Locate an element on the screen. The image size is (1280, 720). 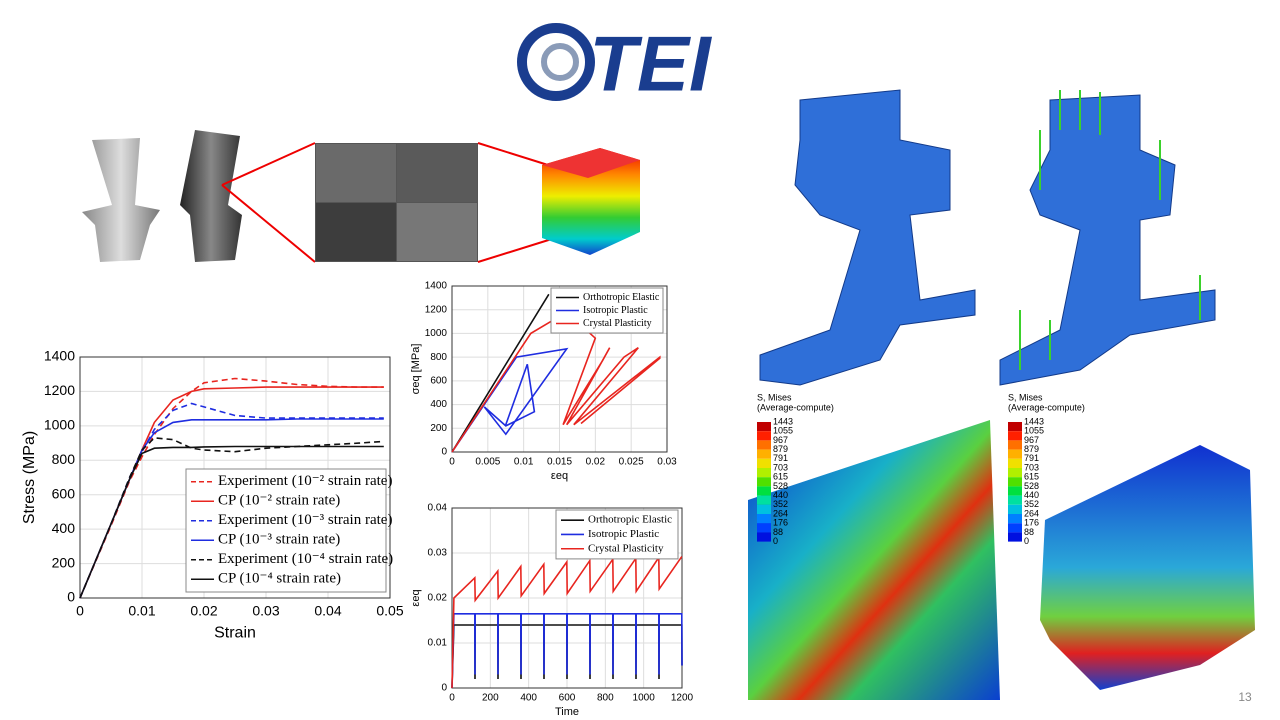
x-tick-label: 0.05 is located at coordinates (389, 611).